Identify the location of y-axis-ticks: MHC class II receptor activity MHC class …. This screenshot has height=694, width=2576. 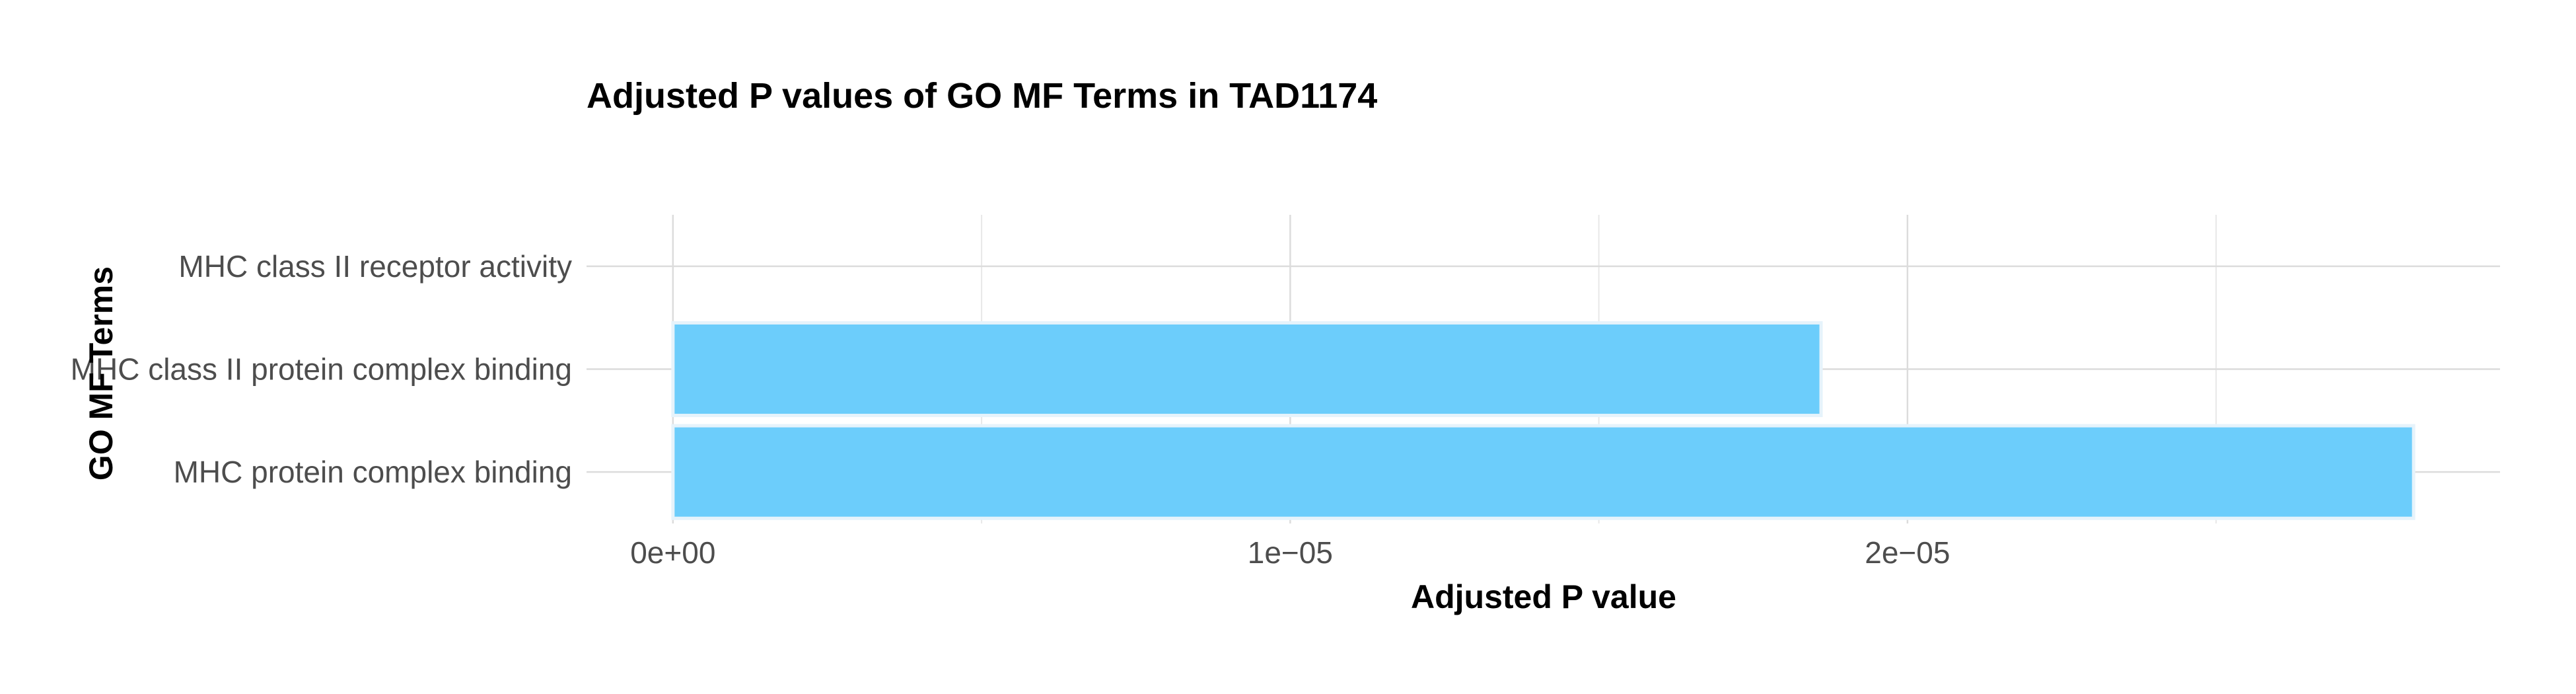
(322, 369).